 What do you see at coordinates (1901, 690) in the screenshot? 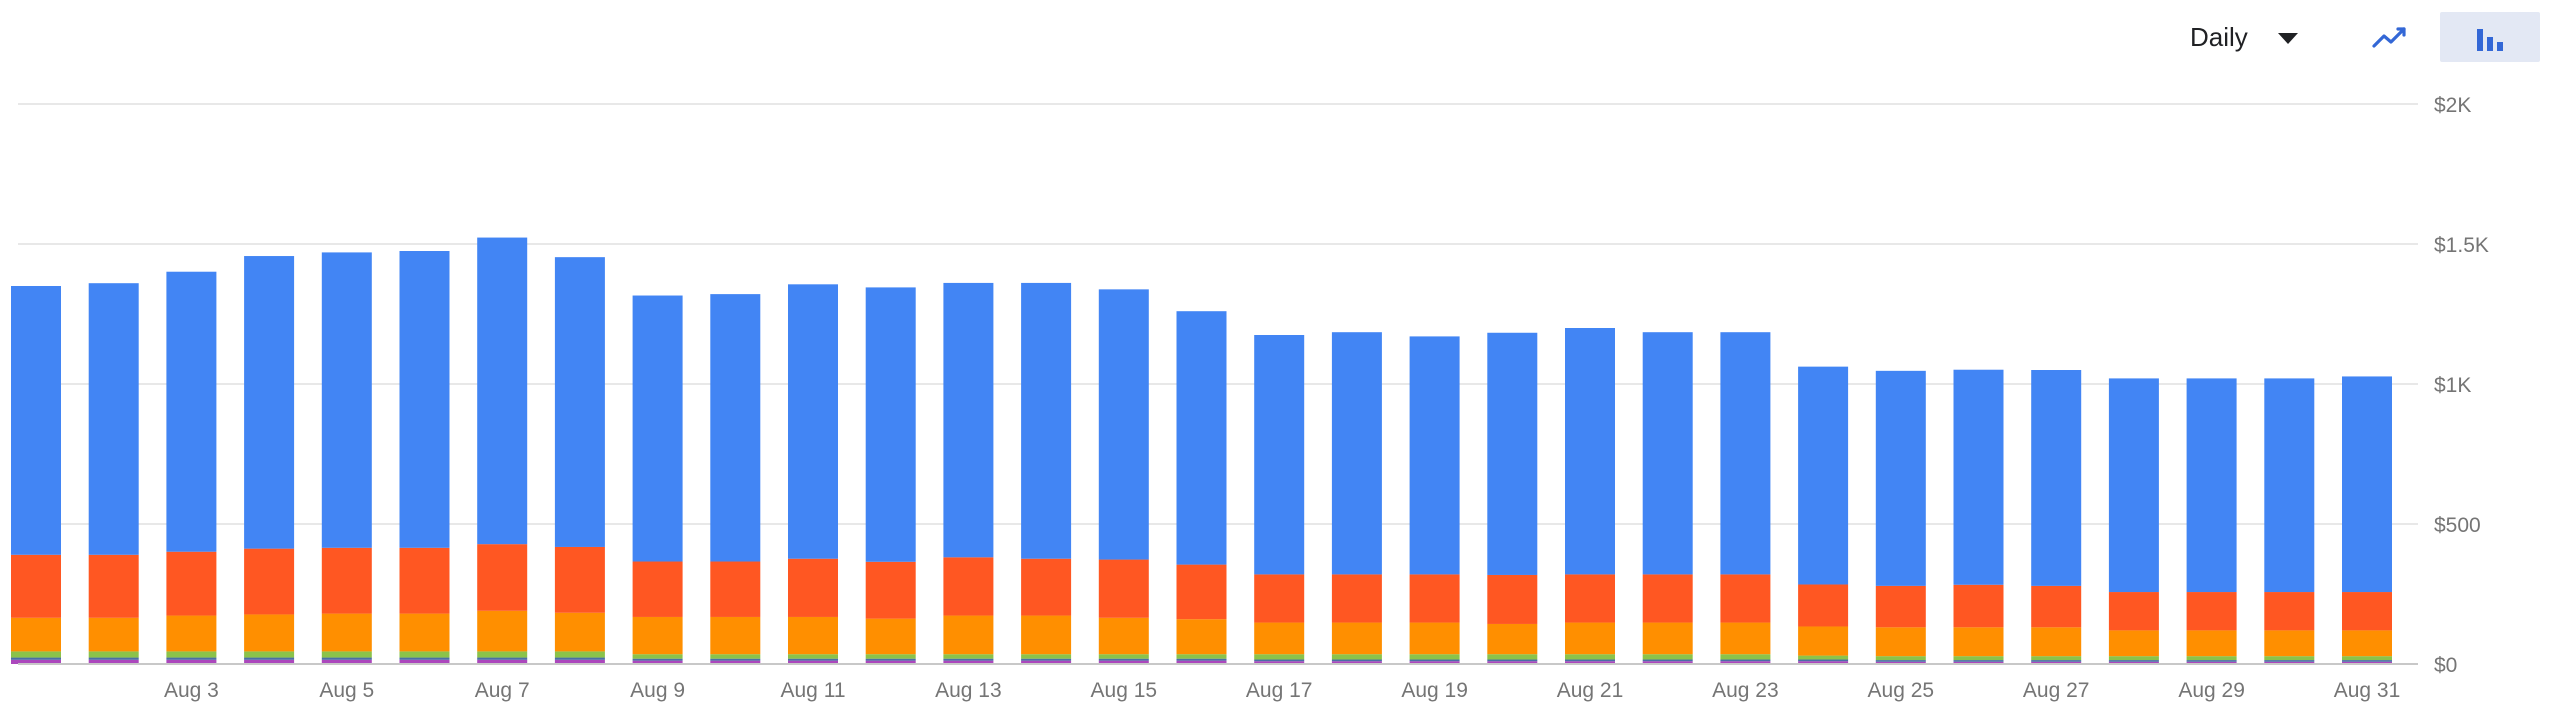
I see `x-tick-label: Aug 25` at bounding box center [1901, 690].